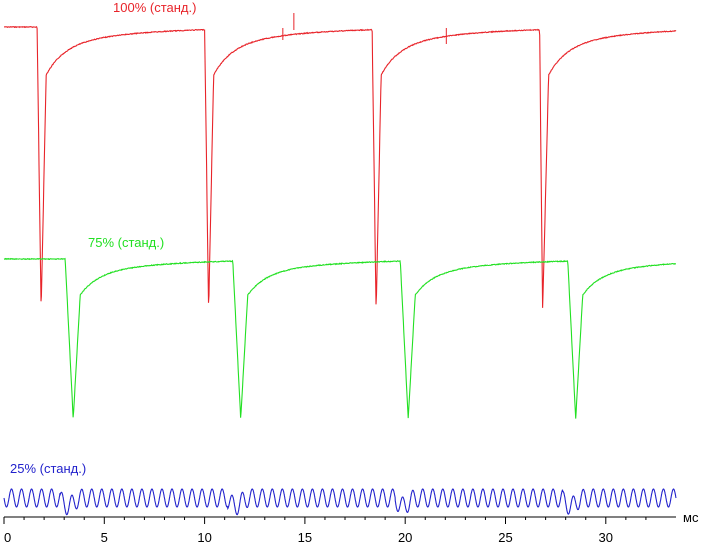 Image resolution: width=703 pixels, height=544 pixels. Describe the element at coordinates (325, 530) in the screenshot. I see `x-axis-ticks: 0 5 10 15 20 25 30` at that location.